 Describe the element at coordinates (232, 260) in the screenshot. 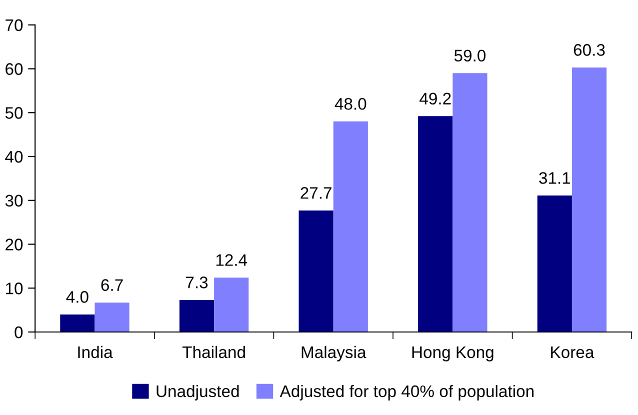

I see `data-label: 12.4` at that location.